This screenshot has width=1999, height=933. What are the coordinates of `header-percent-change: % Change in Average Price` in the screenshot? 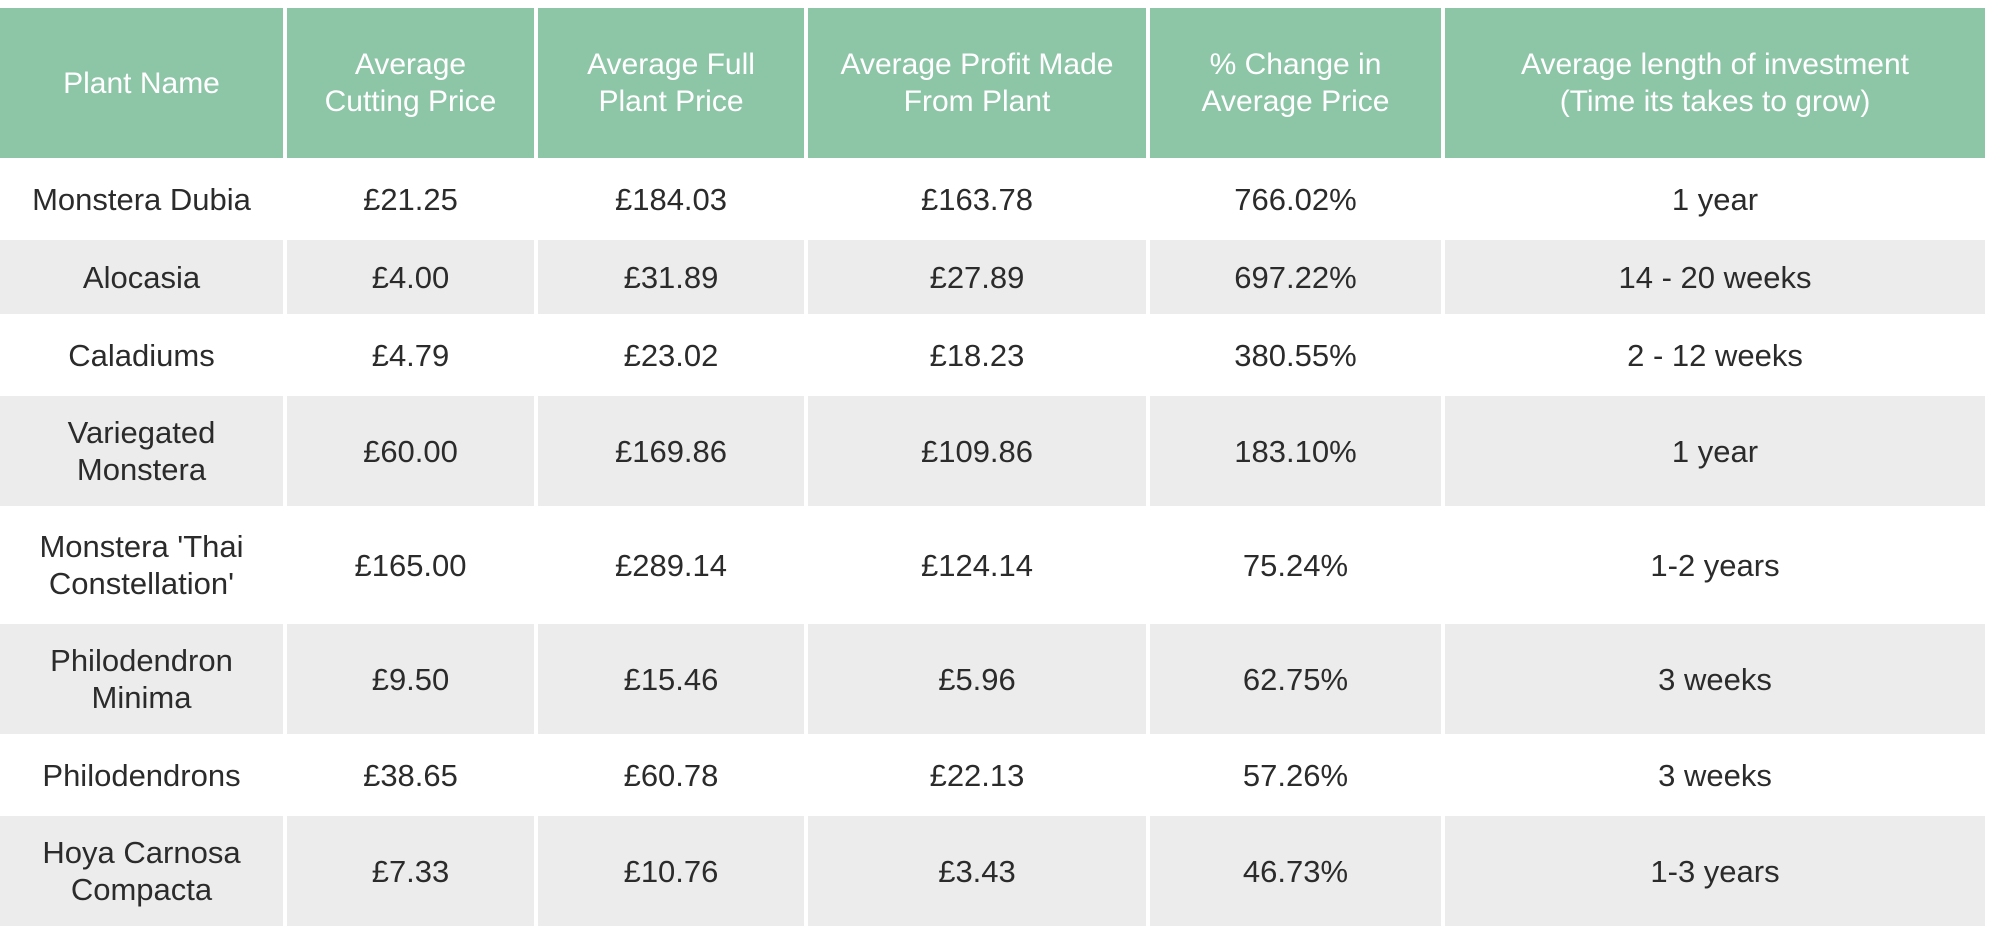 It's located at (1295, 83).